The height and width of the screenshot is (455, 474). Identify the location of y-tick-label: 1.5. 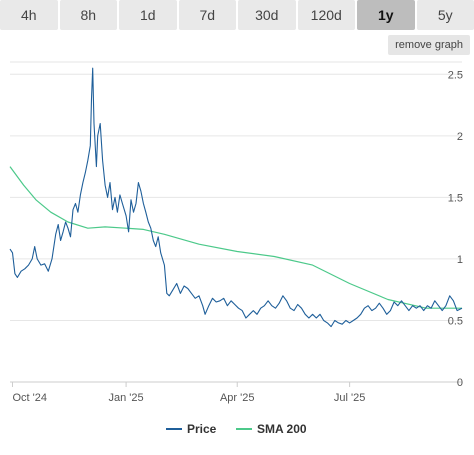
(455, 198).